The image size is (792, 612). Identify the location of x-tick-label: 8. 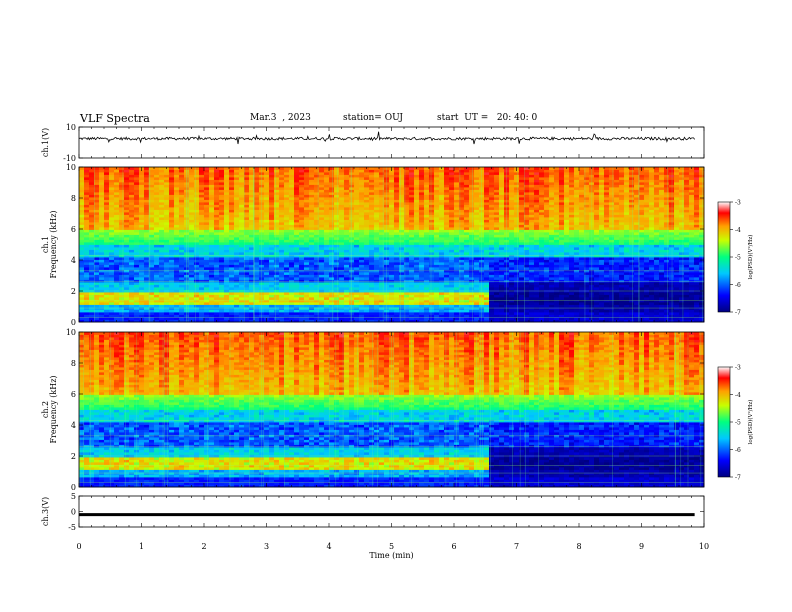
(578, 546).